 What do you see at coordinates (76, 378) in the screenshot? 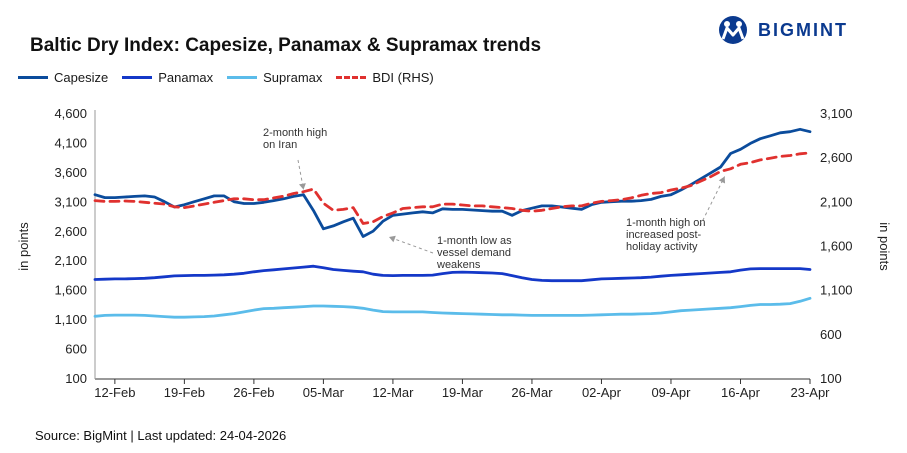
I see `y-tick-label: 100` at bounding box center [76, 378].